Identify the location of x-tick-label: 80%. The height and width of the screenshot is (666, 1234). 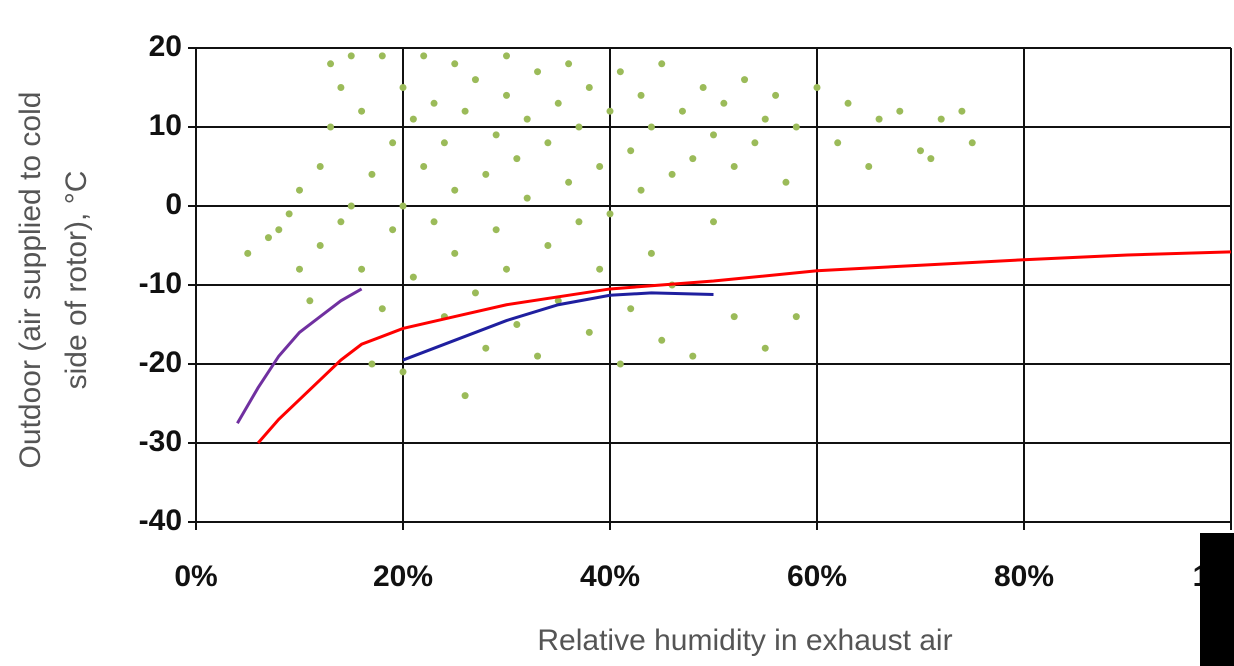
(1024, 576).